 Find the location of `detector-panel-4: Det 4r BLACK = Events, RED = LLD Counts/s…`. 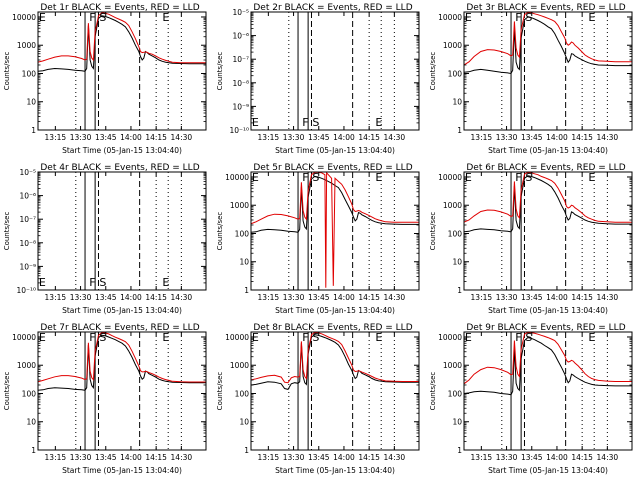

detector-panel-4: Det 4r BLACK = Events, RED = LLD Counts/s… is located at coordinates (105, 239).